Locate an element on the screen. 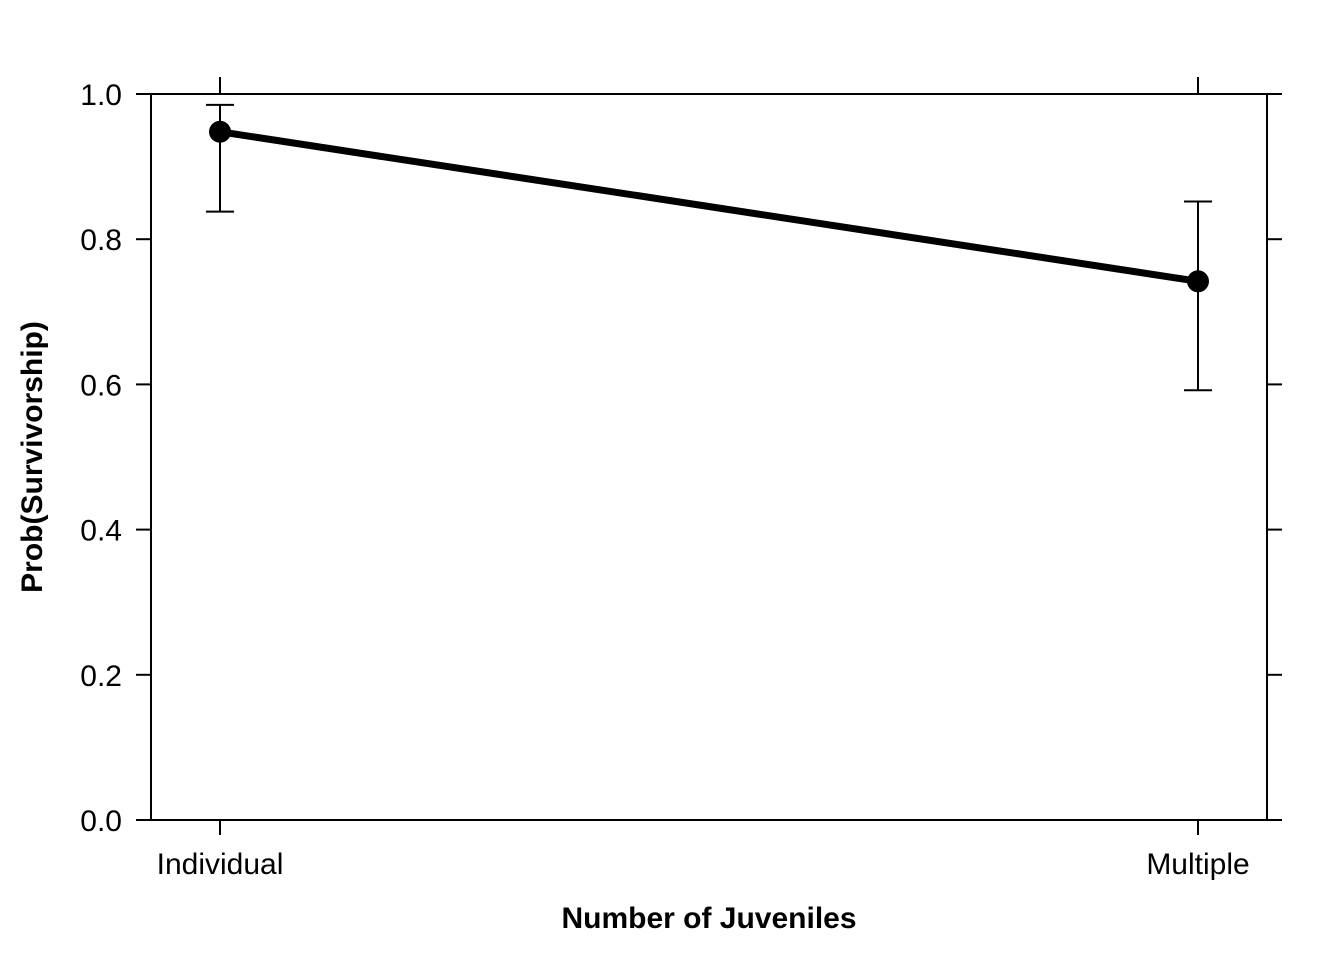 This screenshot has width=1344, height=960. y-tick-label: 0.0 is located at coordinates (101, 821).